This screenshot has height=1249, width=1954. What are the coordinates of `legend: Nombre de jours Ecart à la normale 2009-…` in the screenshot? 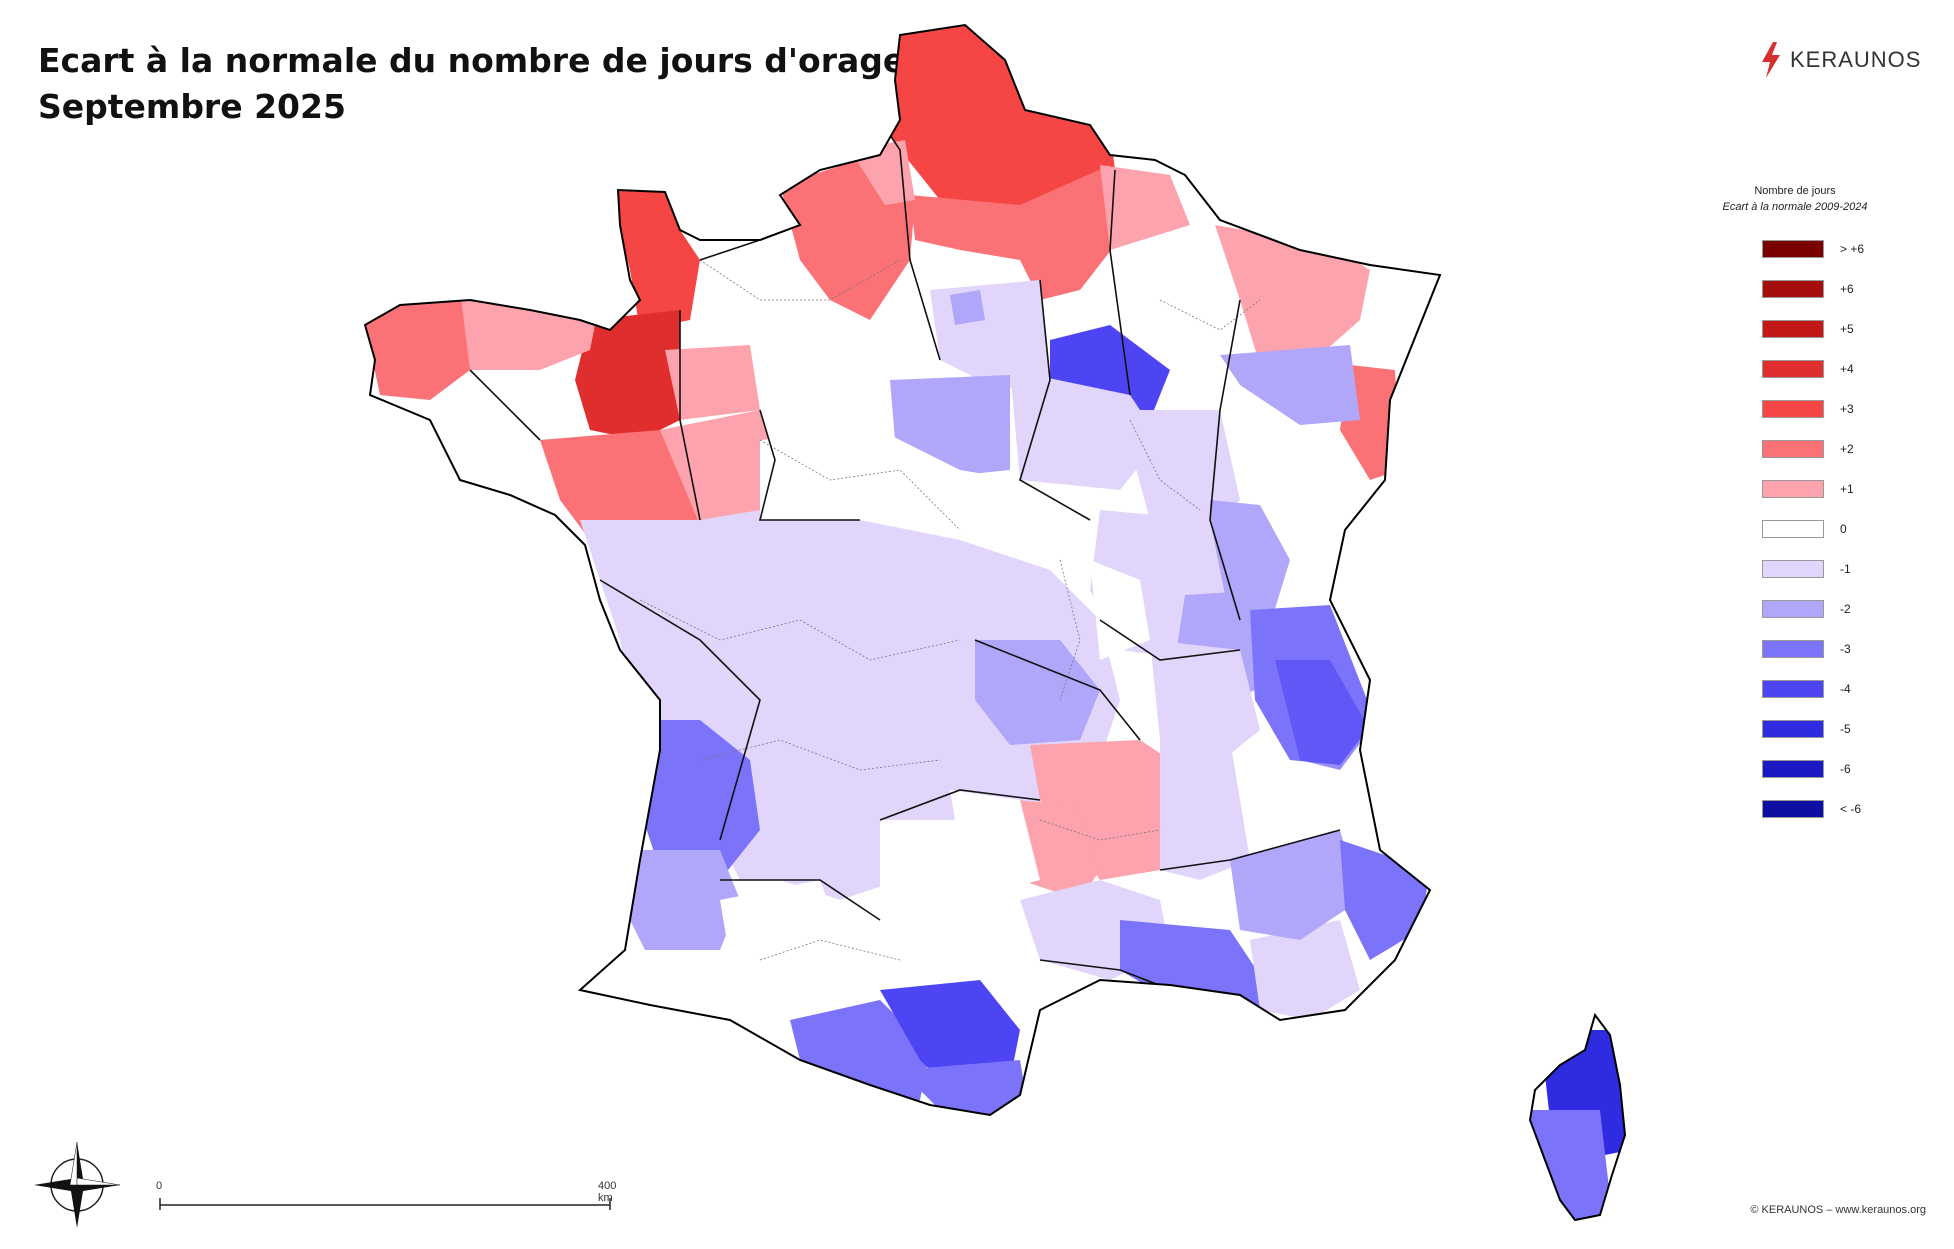 It's located at (1810, 507).